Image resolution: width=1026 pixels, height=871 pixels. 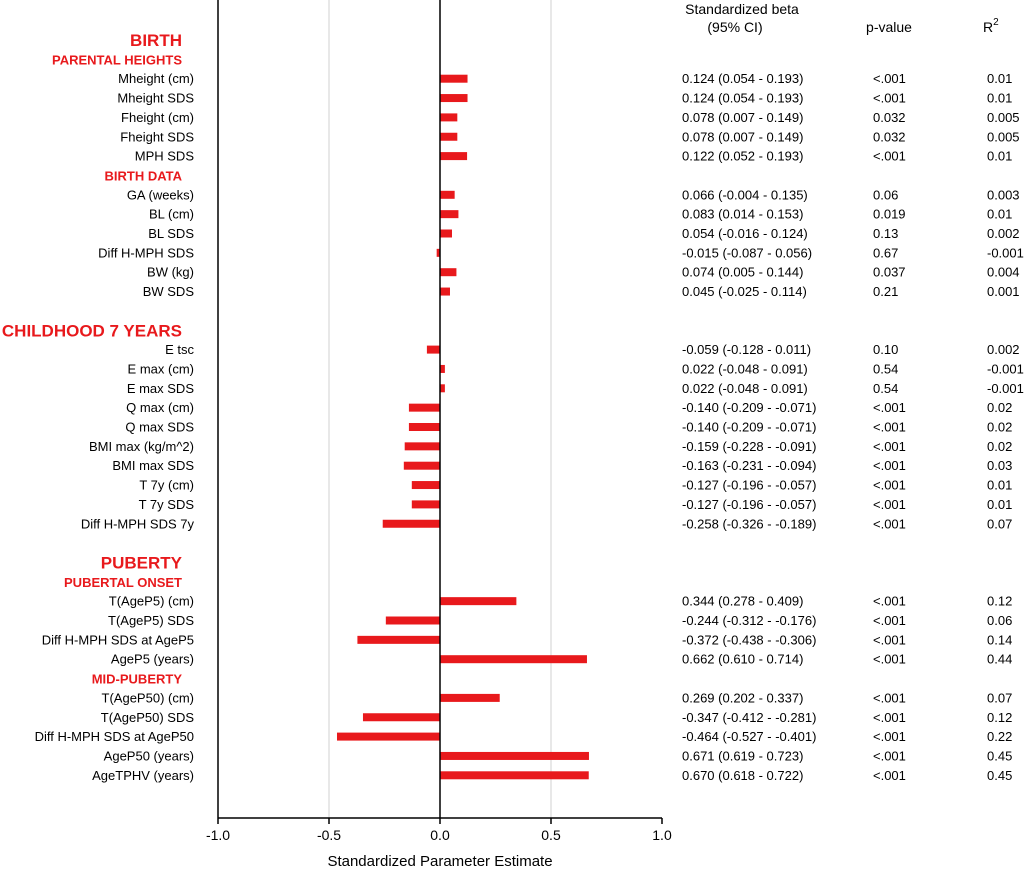 I want to click on cell-p-value: 0.21, so click(x=885, y=291).